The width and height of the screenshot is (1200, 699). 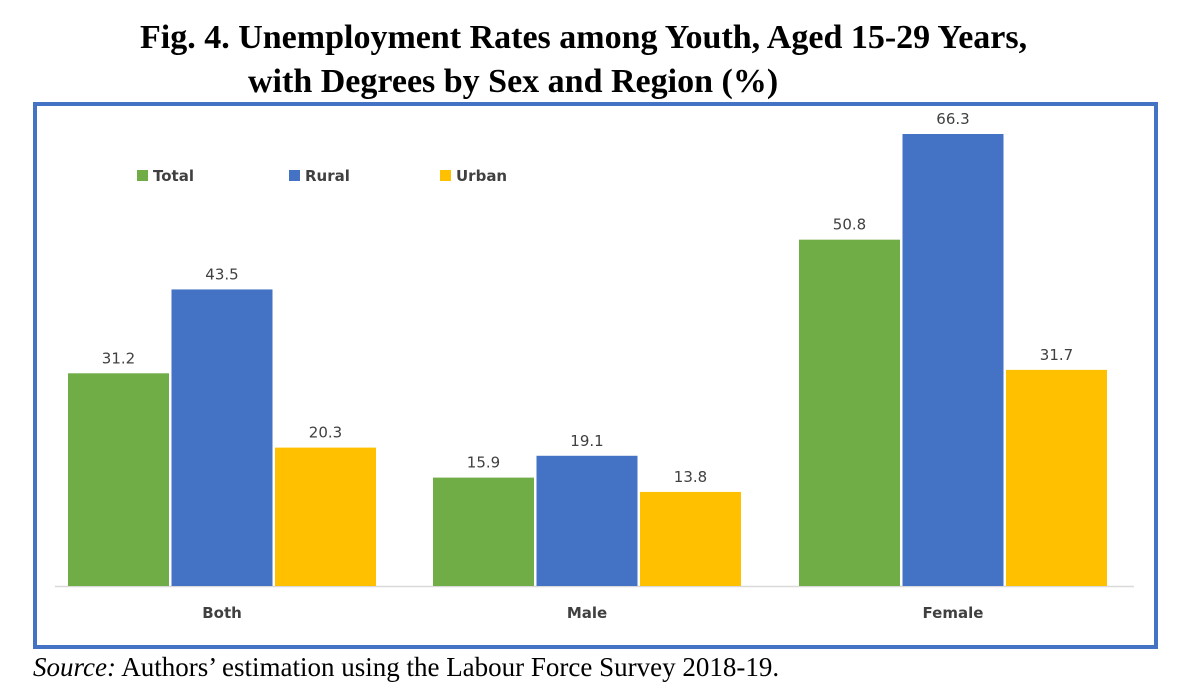 What do you see at coordinates (173, 176) in the screenshot?
I see `legend-label-total: Total` at bounding box center [173, 176].